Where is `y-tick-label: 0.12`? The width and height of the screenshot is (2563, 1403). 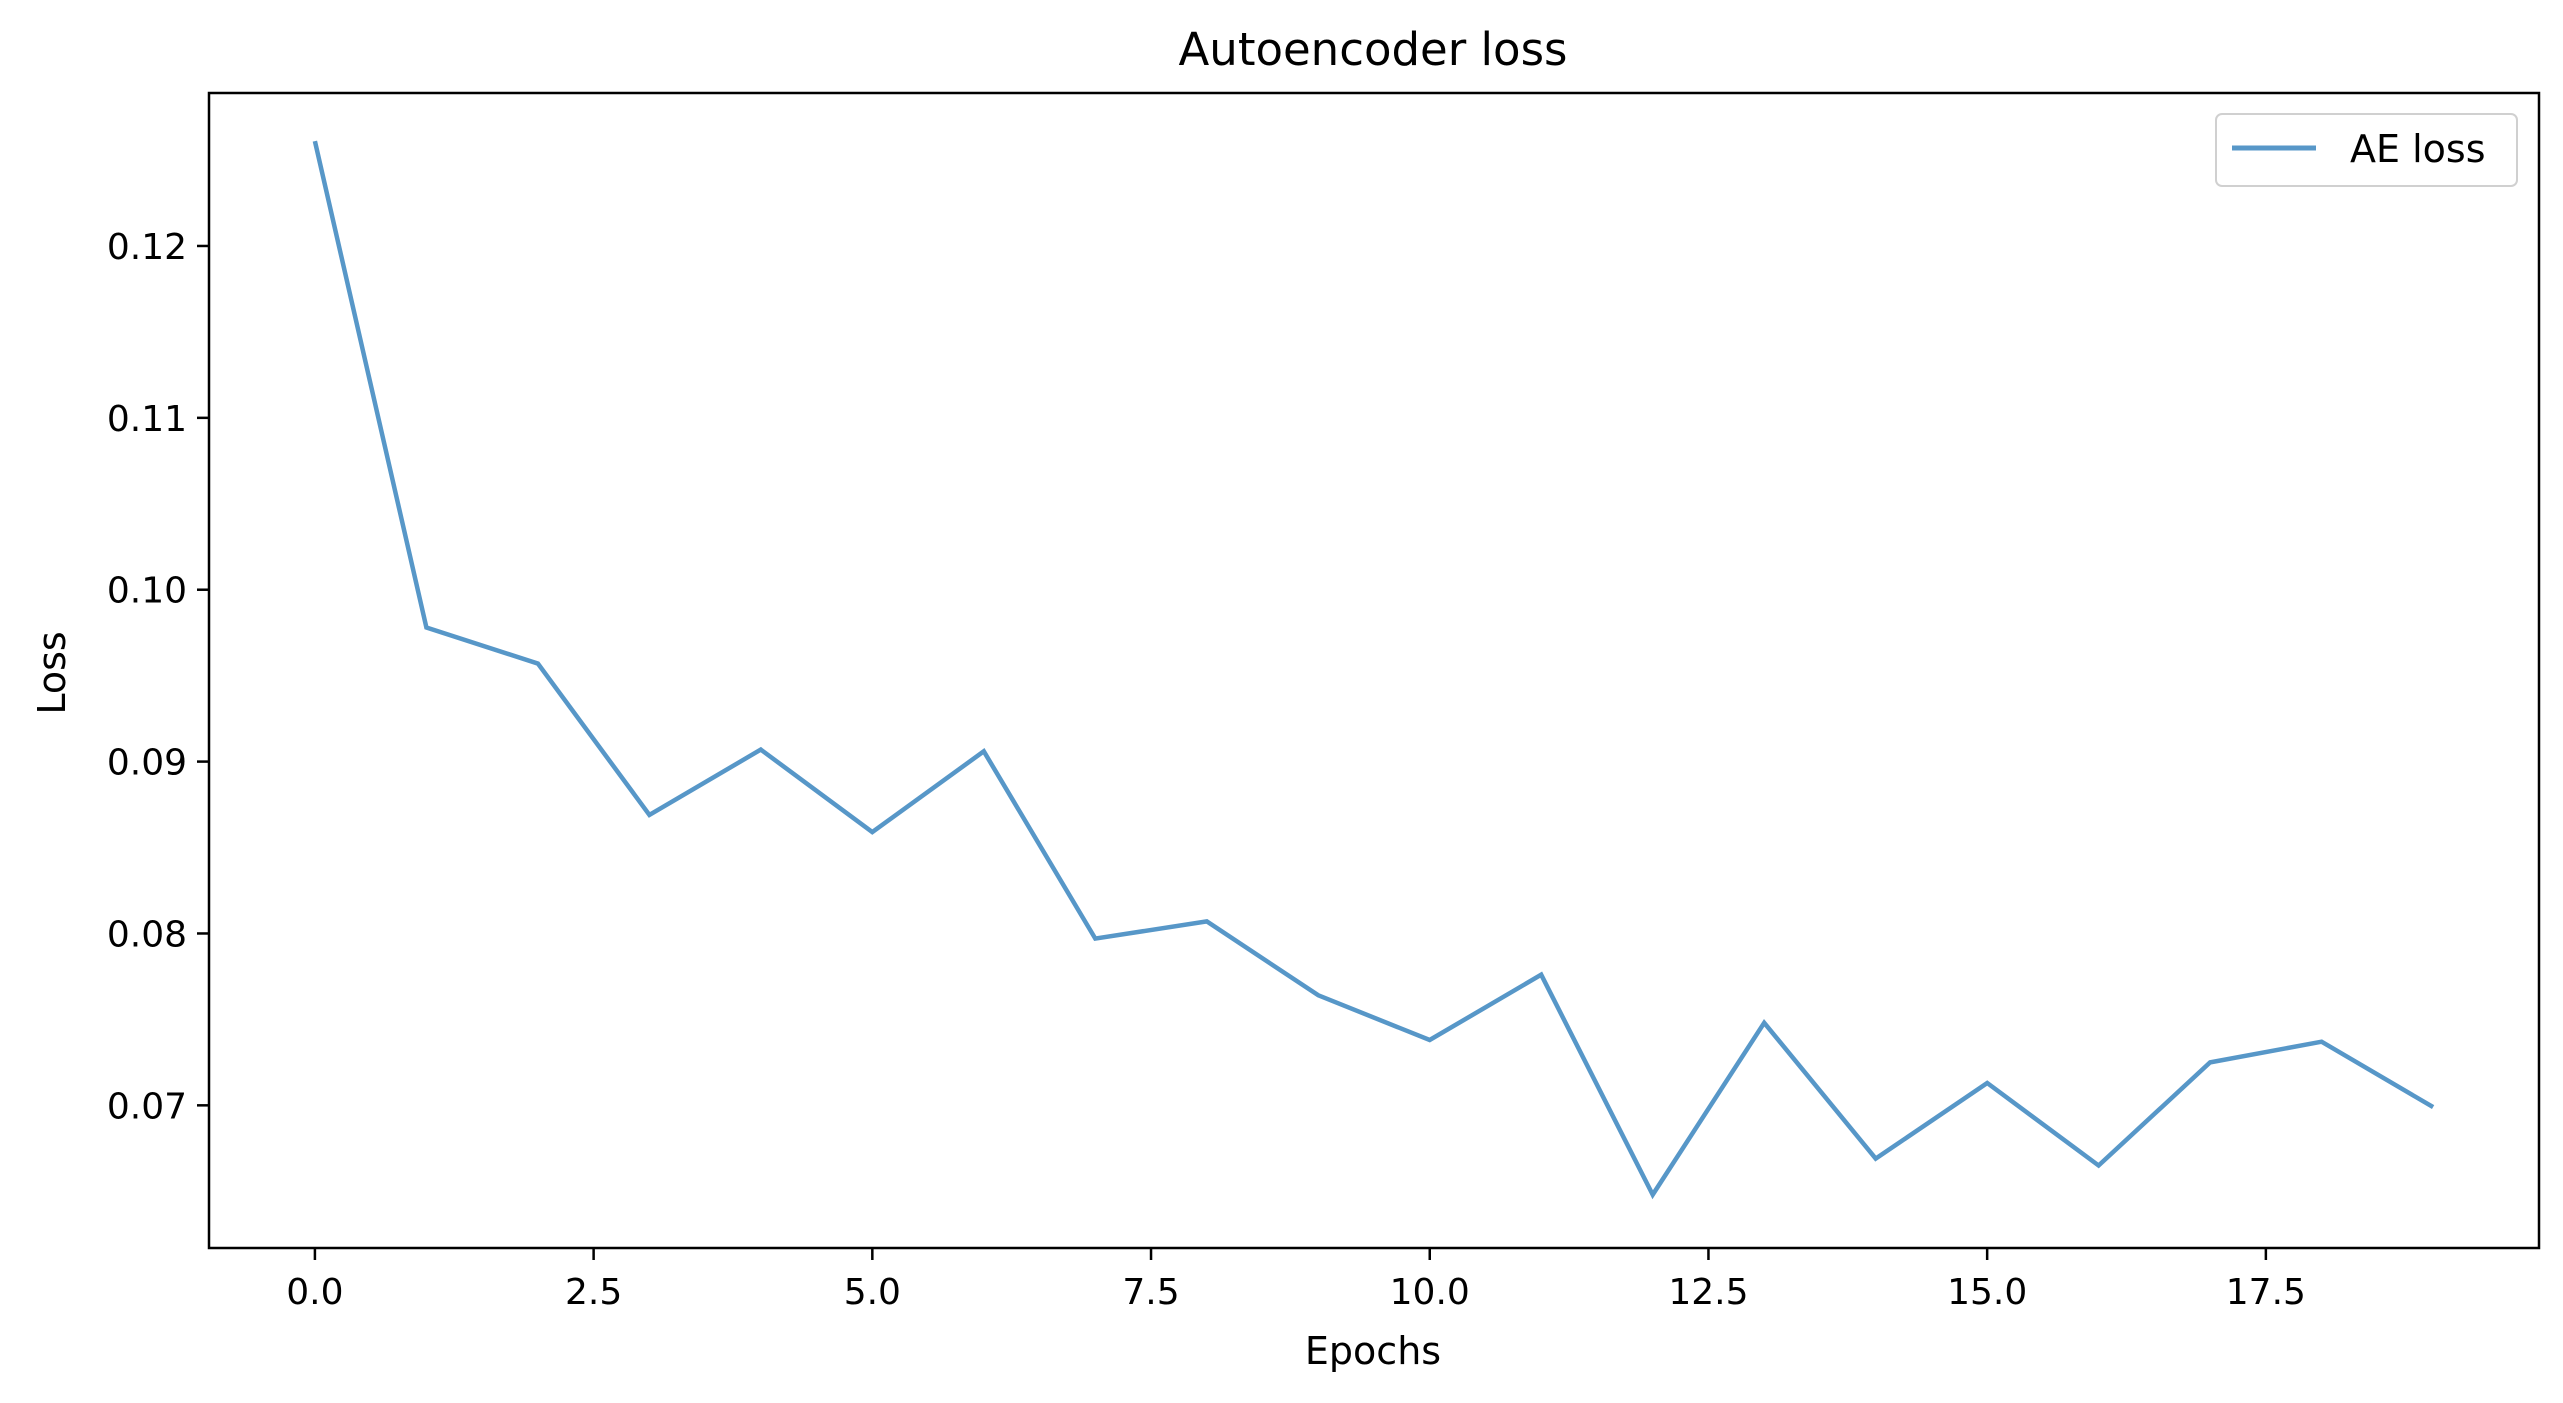 y-tick-label: 0.12 is located at coordinates (147, 247).